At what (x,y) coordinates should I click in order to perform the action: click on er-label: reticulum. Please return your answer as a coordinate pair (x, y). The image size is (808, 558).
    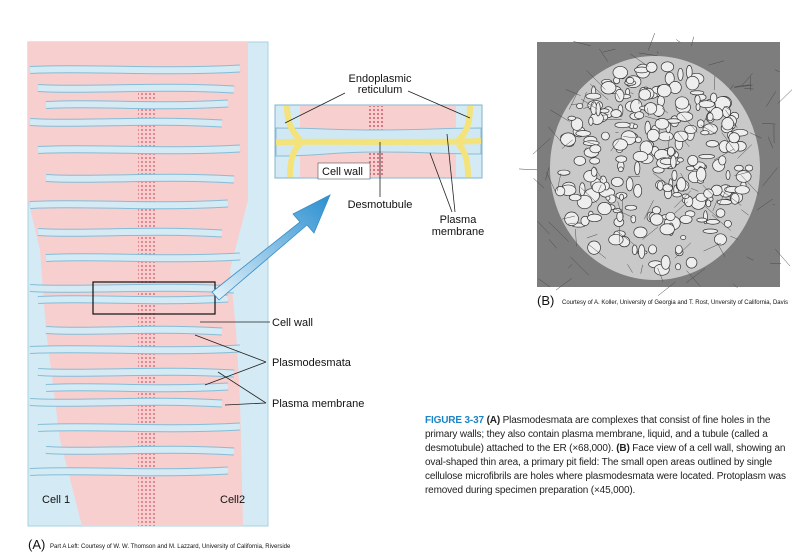
    Looking at the image, I should click on (380, 90).